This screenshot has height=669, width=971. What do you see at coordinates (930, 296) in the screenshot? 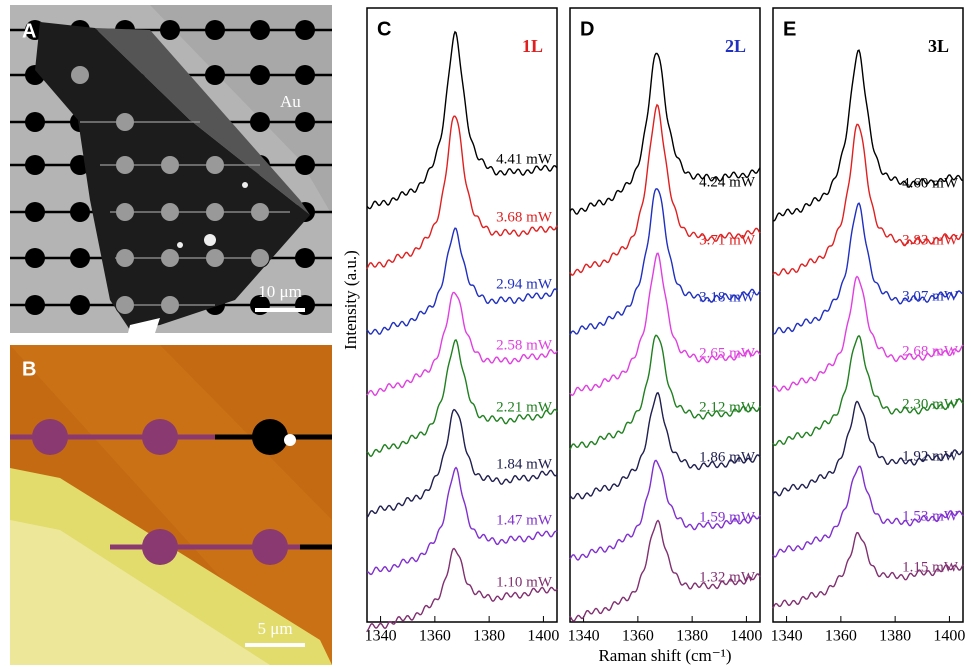
I see `power-label: 3.07 mW` at bounding box center [930, 296].